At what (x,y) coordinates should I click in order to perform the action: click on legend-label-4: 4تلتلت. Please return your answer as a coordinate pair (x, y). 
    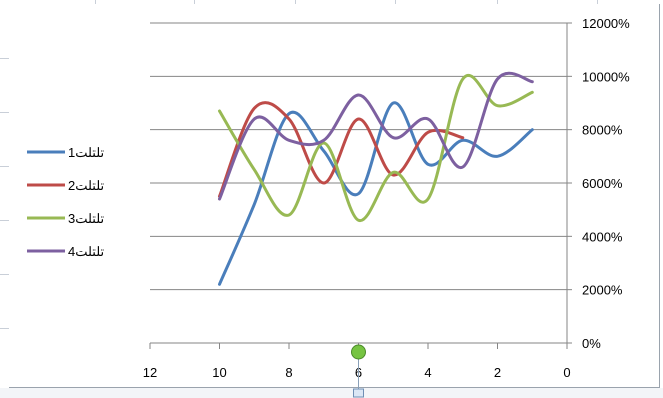
    Looking at the image, I should click on (86, 251).